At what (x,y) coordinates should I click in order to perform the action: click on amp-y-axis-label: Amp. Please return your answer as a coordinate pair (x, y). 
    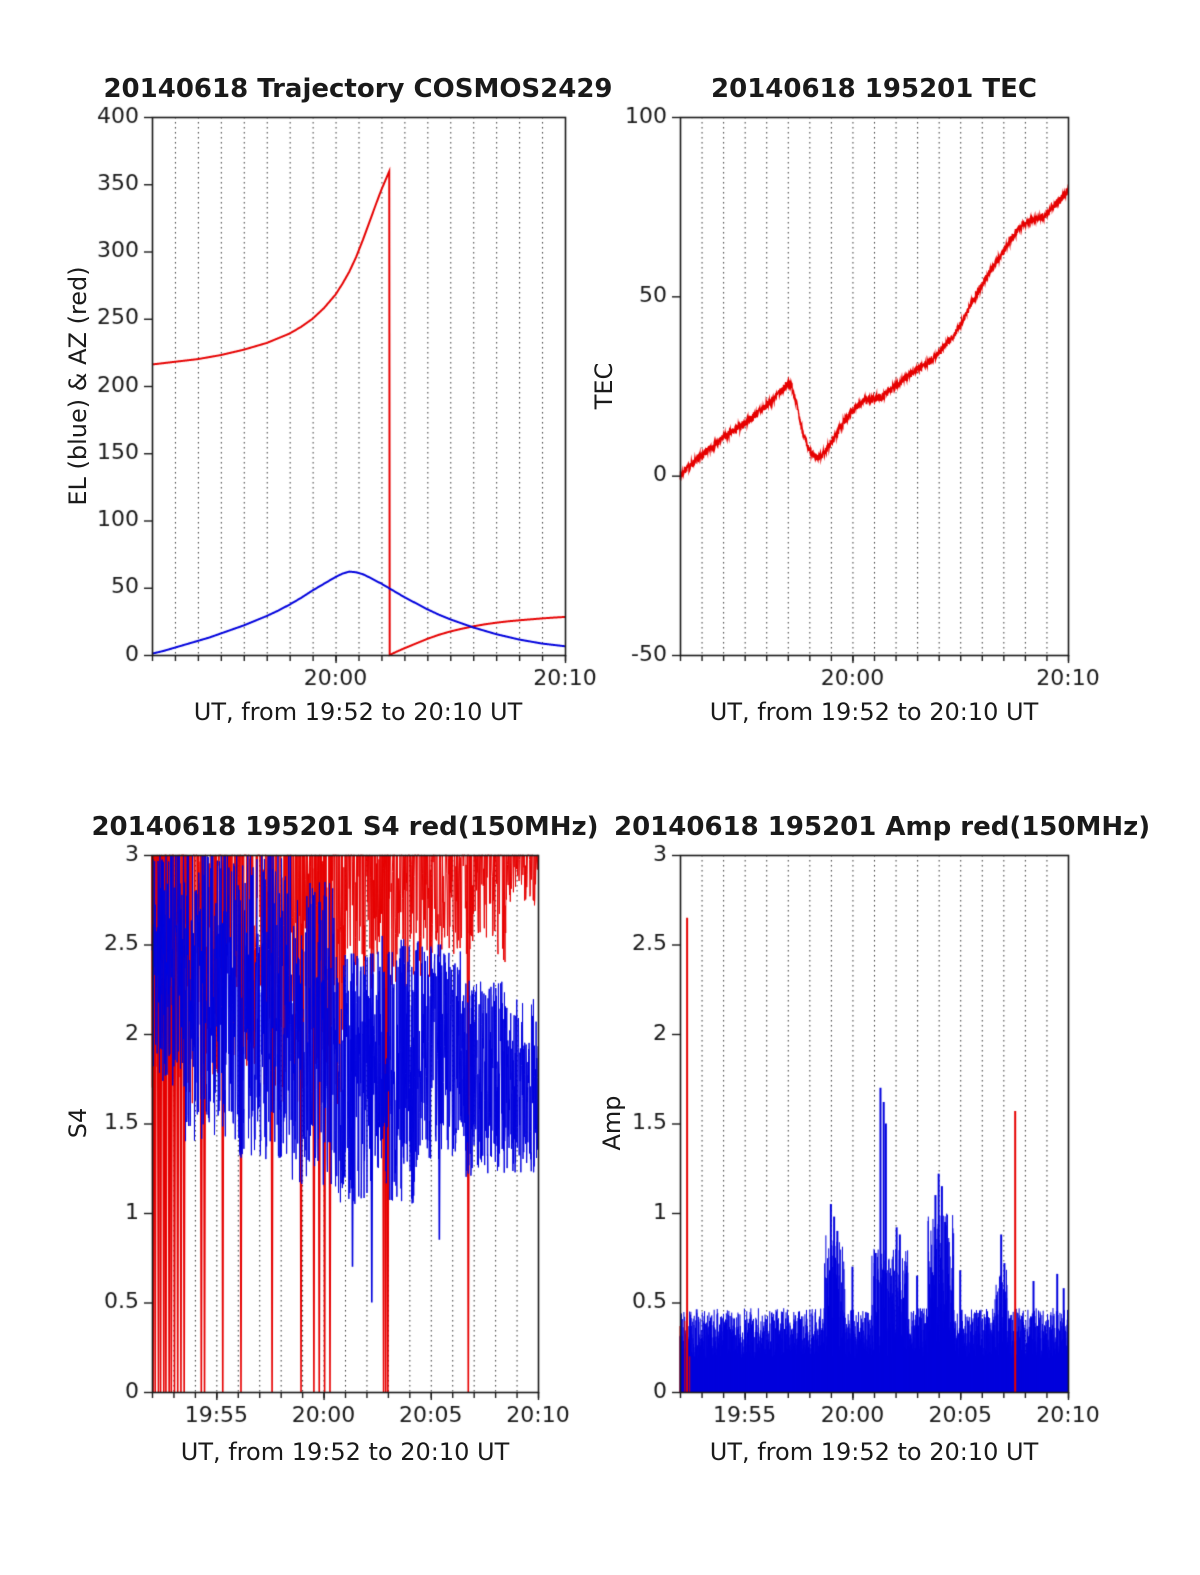
    Looking at the image, I should click on (612, 1123).